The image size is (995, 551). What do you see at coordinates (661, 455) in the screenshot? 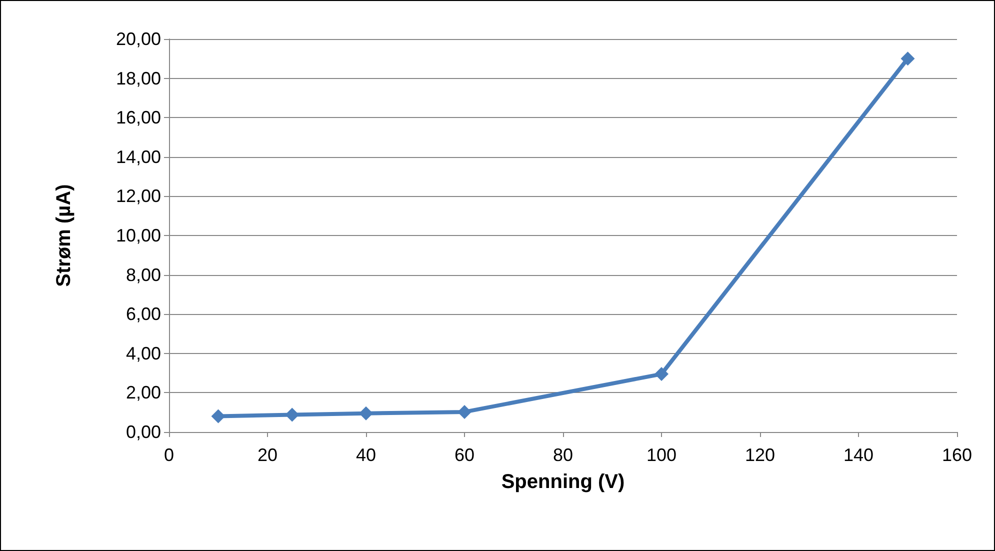
I see `x-tick-label: 100` at bounding box center [661, 455].